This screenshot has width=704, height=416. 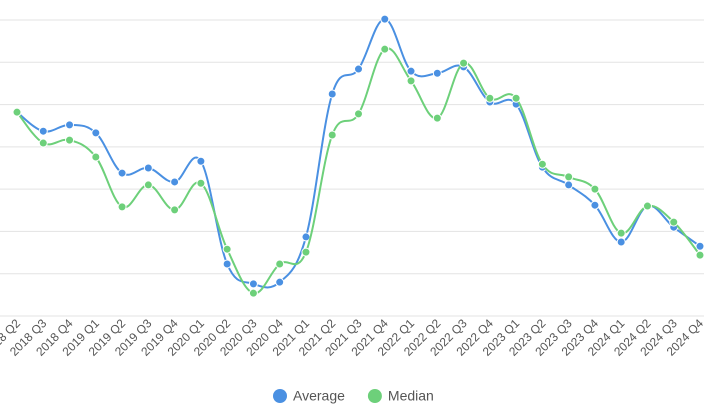 What do you see at coordinates (353, 396) in the screenshot?
I see `legend: Average Median` at bounding box center [353, 396].